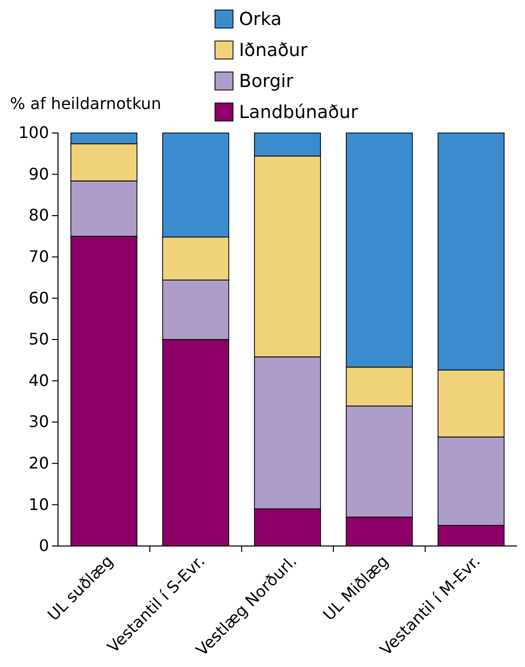 This screenshot has width=525, height=667. I want to click on legend-label: Orka, so click(260, 19).